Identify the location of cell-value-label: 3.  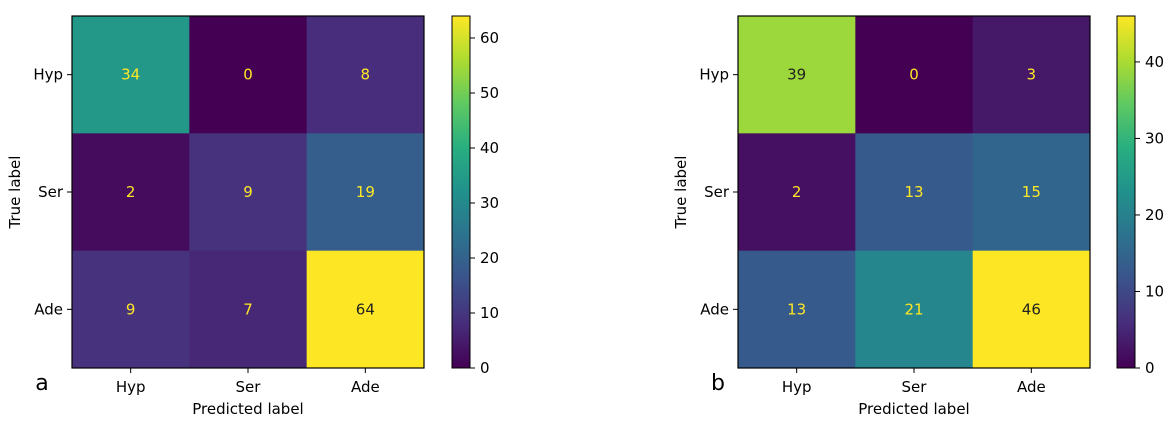
(1032, 75).